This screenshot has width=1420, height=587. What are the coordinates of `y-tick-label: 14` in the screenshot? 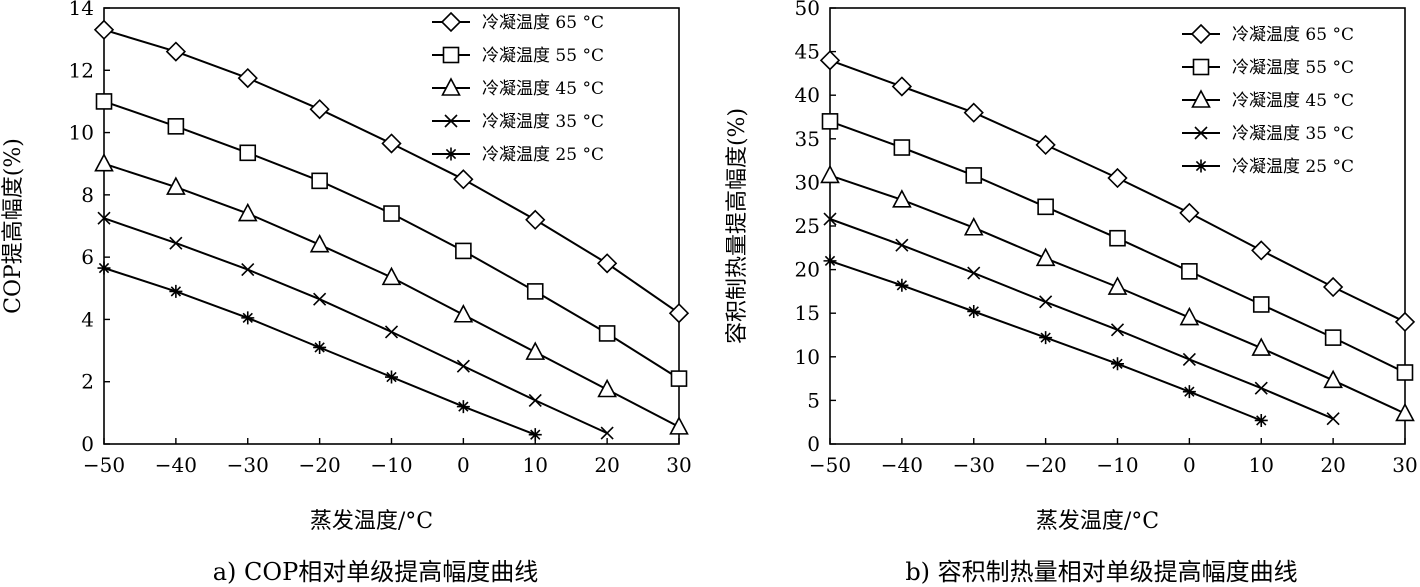 It's located at (81, 10).